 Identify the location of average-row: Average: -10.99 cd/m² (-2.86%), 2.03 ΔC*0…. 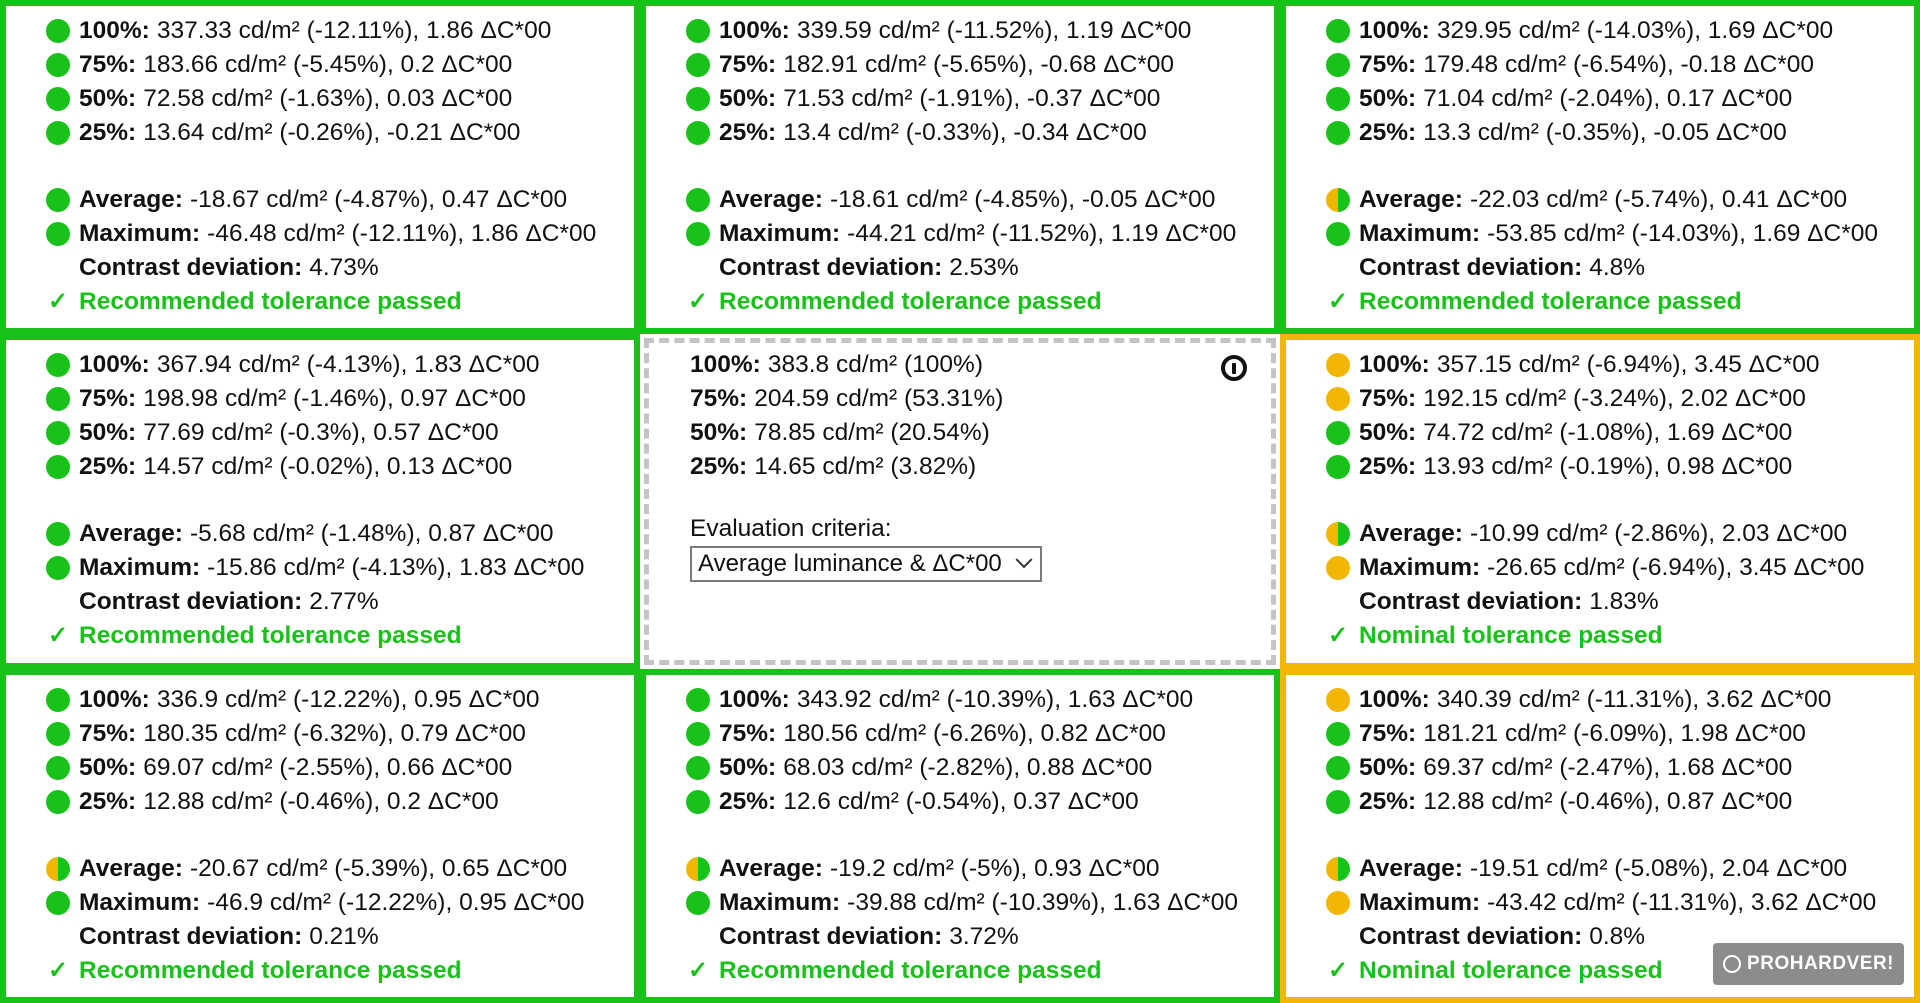
(1620, 534).